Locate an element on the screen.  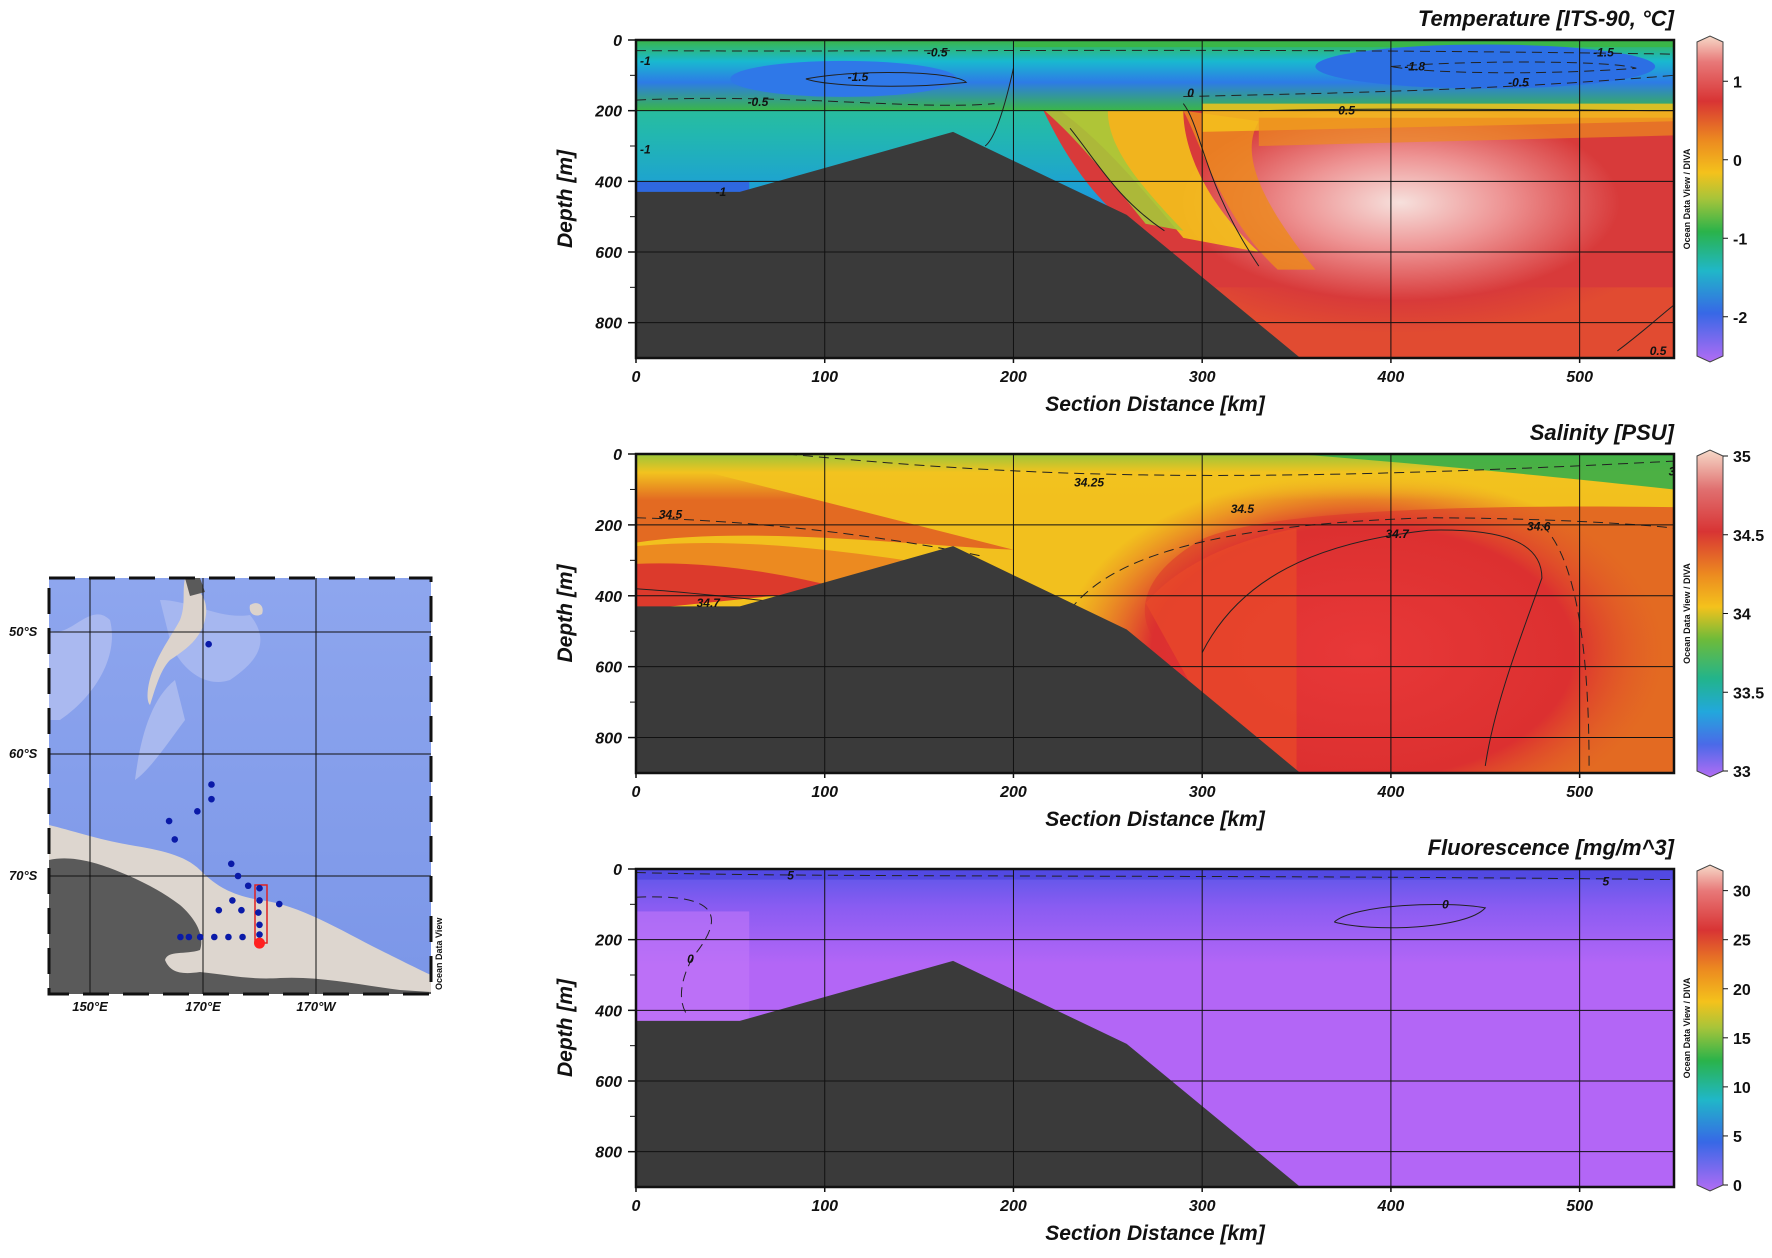
sal-contour is located at coordinates (1372, 647).